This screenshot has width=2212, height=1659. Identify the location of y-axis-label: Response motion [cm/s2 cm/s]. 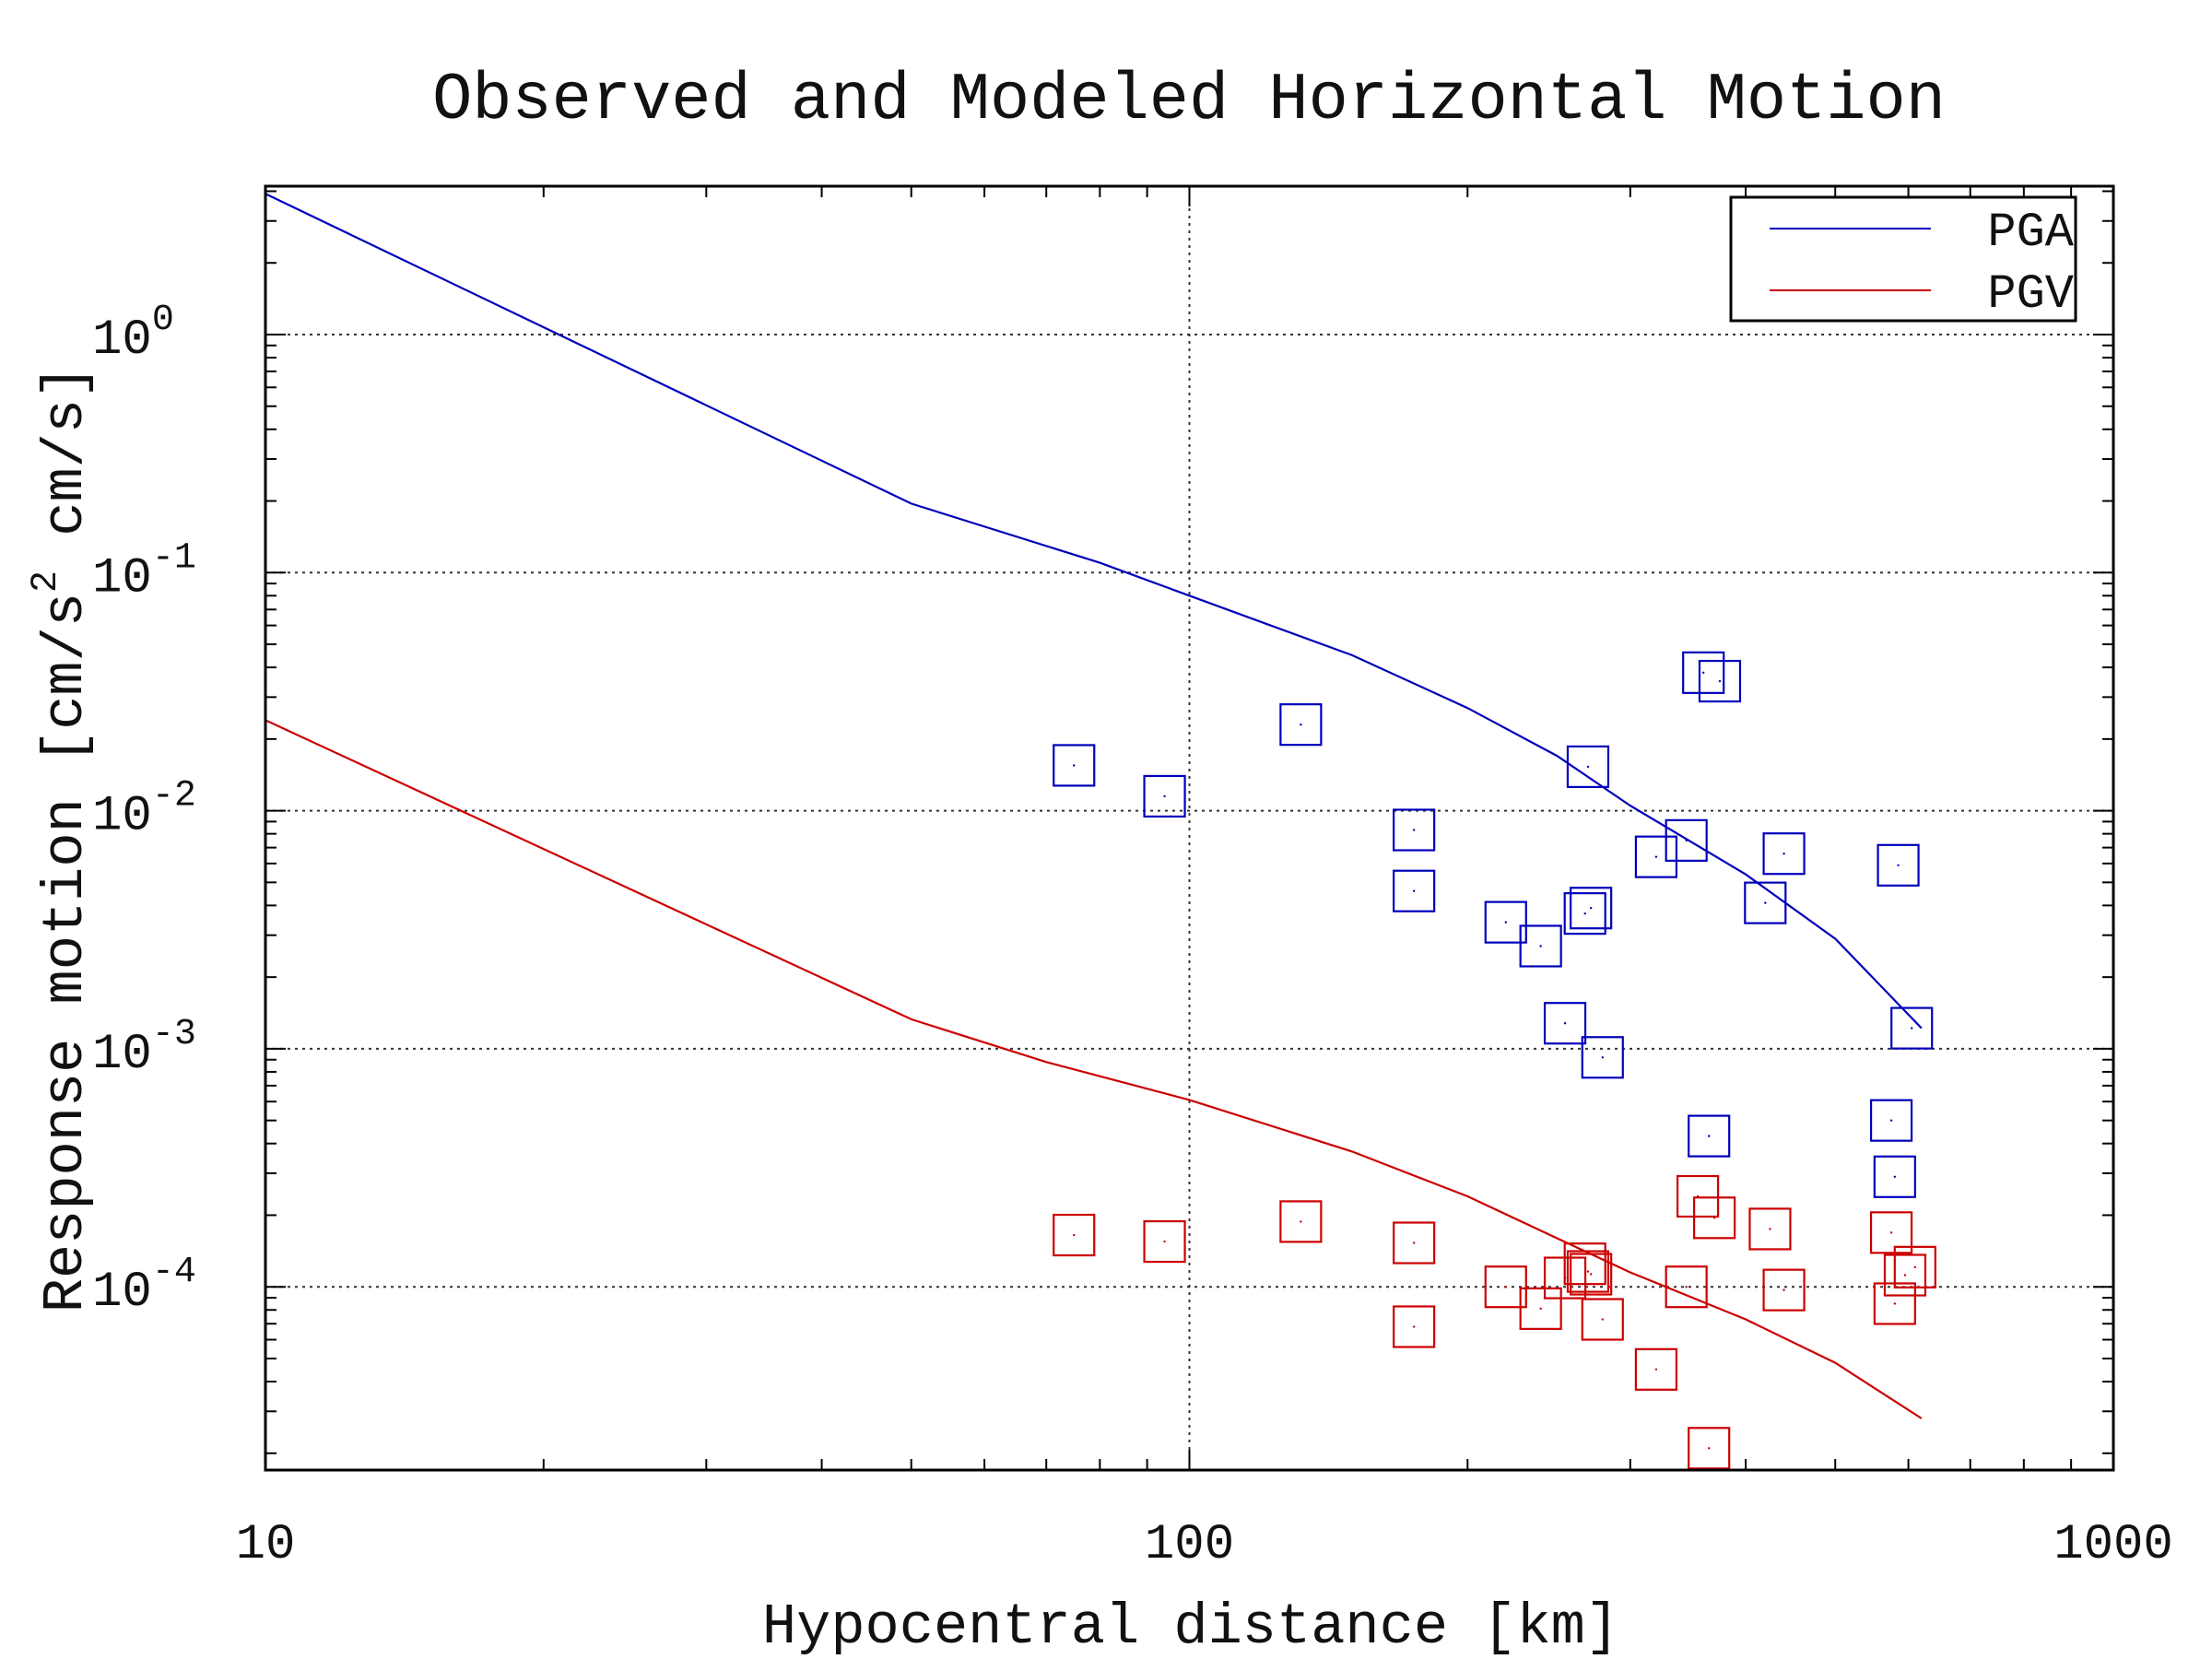
(62, 839).